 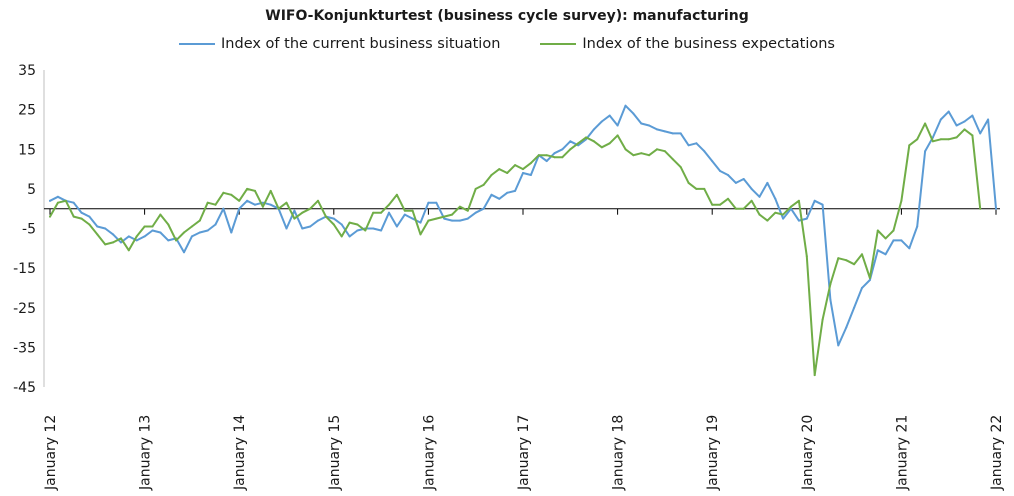 What do you see at coordinates (24, 348) in the screenshot?
I see `y-tick-label-7: -35` at bounding box center [24, 348].